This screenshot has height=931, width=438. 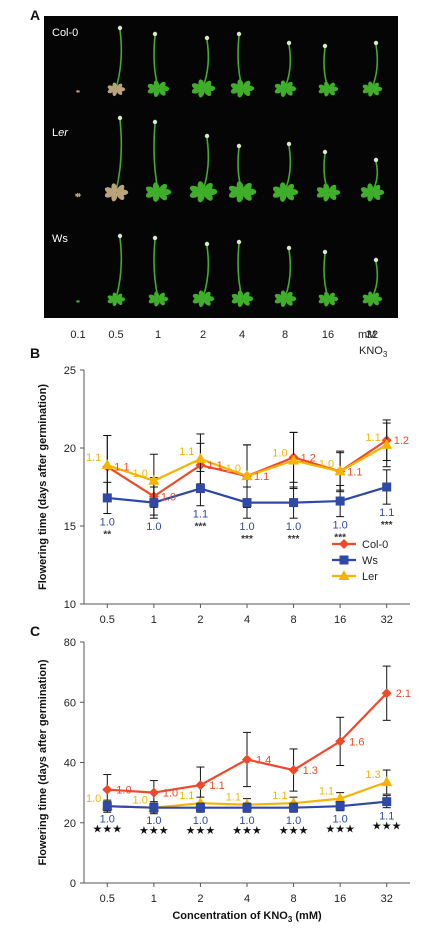 I want to click on concentration-label: 0.1, so click(x=77, y=335).